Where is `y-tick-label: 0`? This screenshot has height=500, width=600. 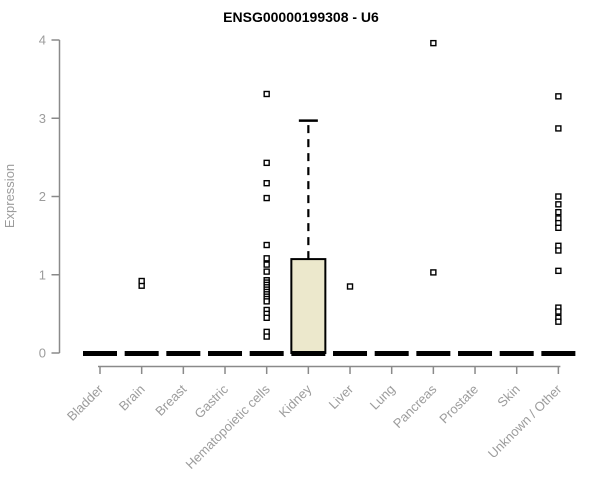 y-tick-label: 0 is located at coordinates (42, 353).